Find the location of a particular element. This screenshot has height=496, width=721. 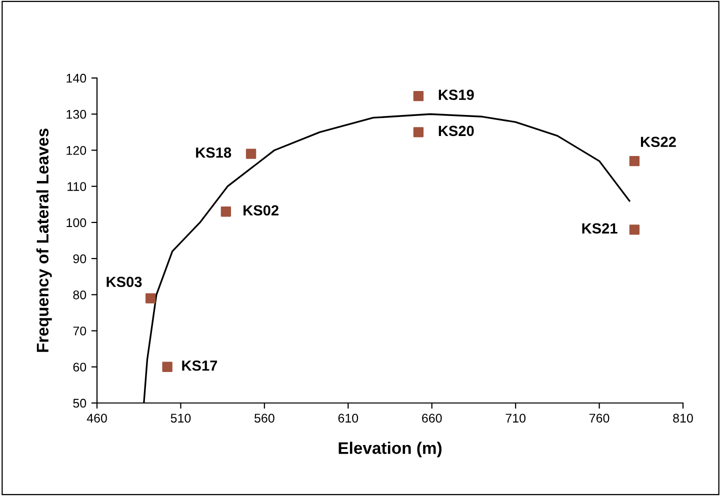

y-axis-title: Frequency of Lateral Leaves is located at coordinates (44, 240).